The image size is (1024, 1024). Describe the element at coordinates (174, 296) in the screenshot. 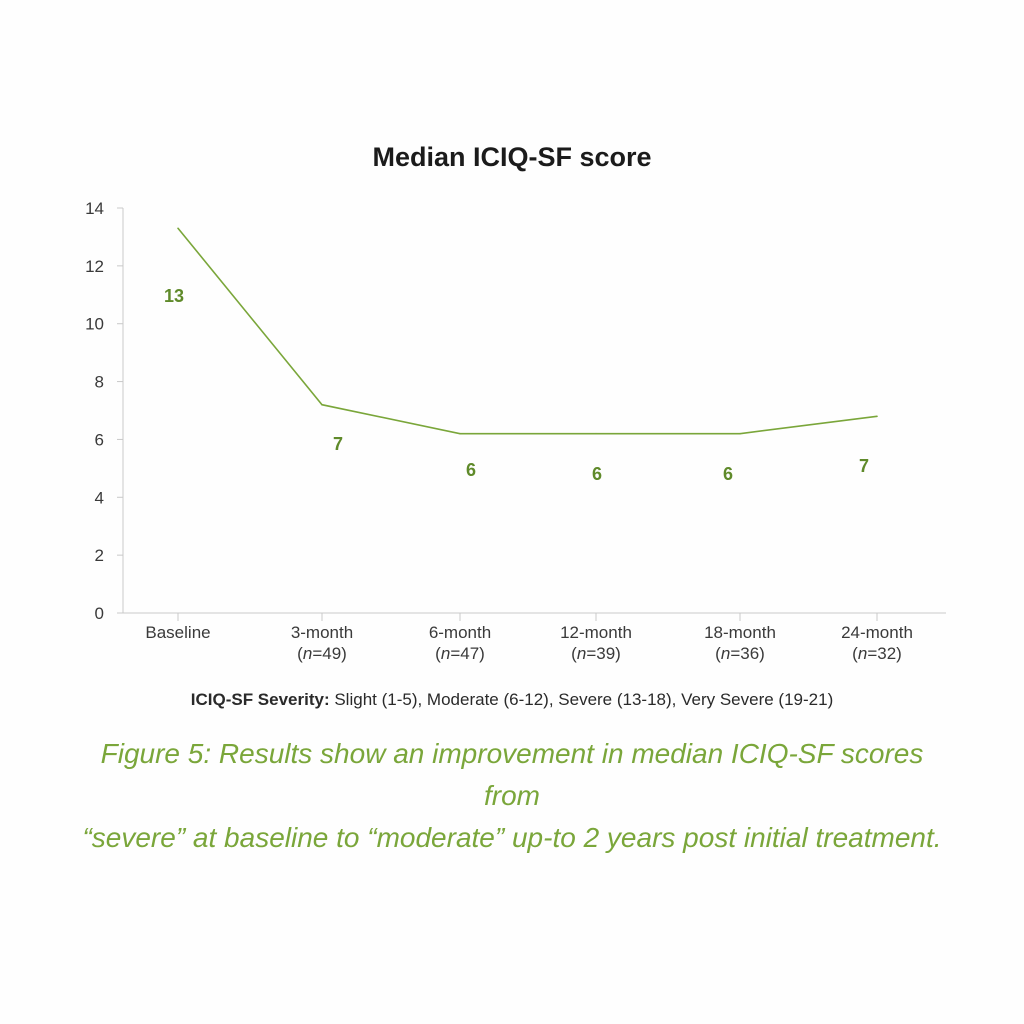

I see `data-label: 13` at that location.